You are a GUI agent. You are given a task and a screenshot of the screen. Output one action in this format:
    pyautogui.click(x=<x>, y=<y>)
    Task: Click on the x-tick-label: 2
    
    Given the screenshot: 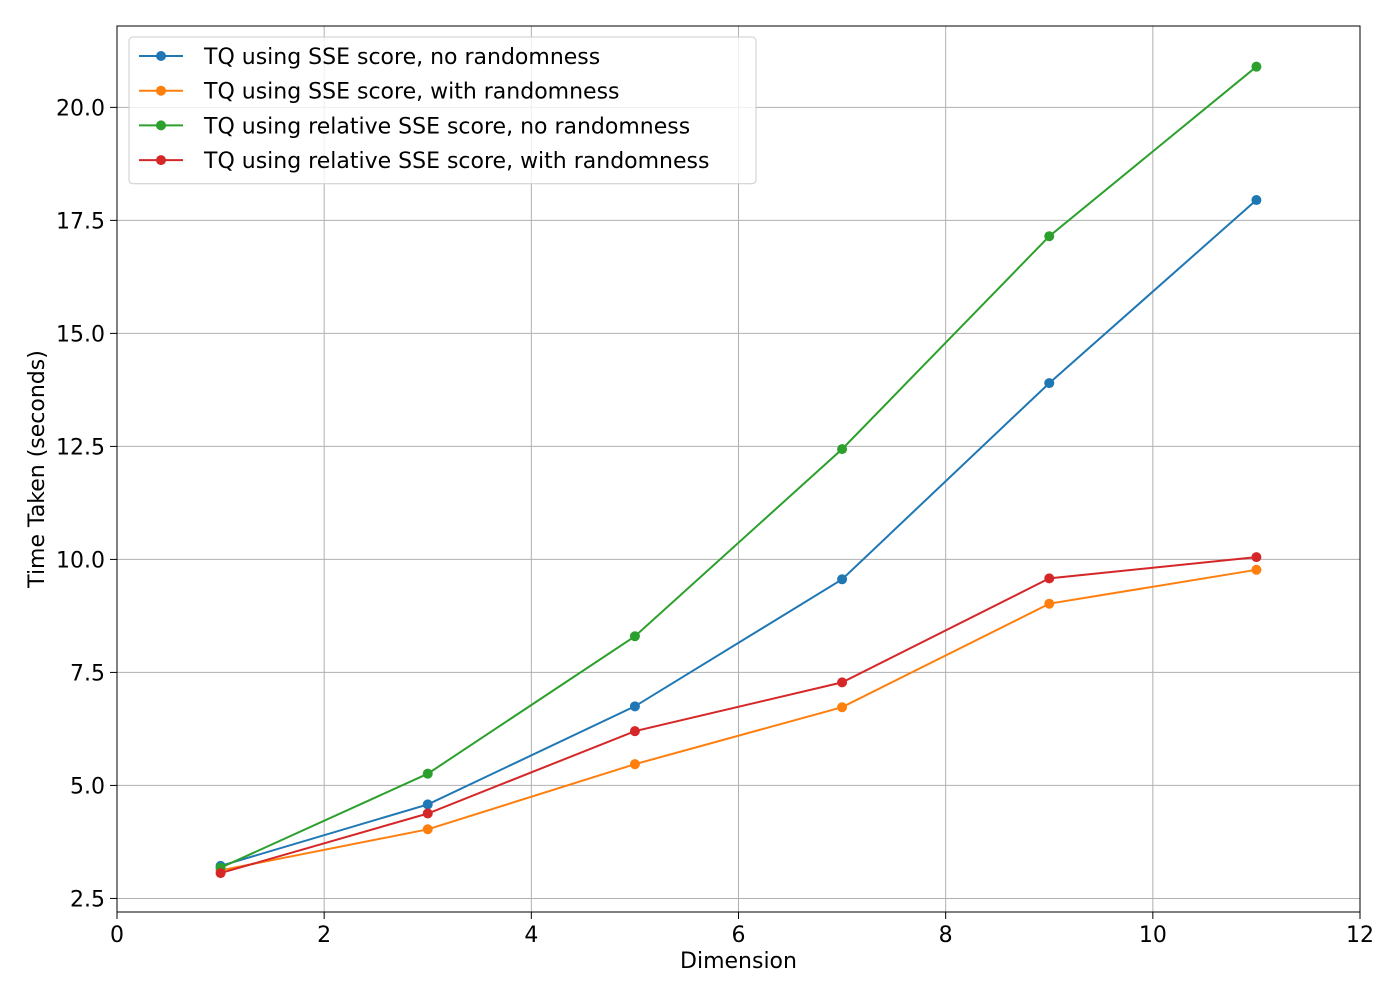 What is the action you would take?
    pyautogui.click(x=324, y=935)
    